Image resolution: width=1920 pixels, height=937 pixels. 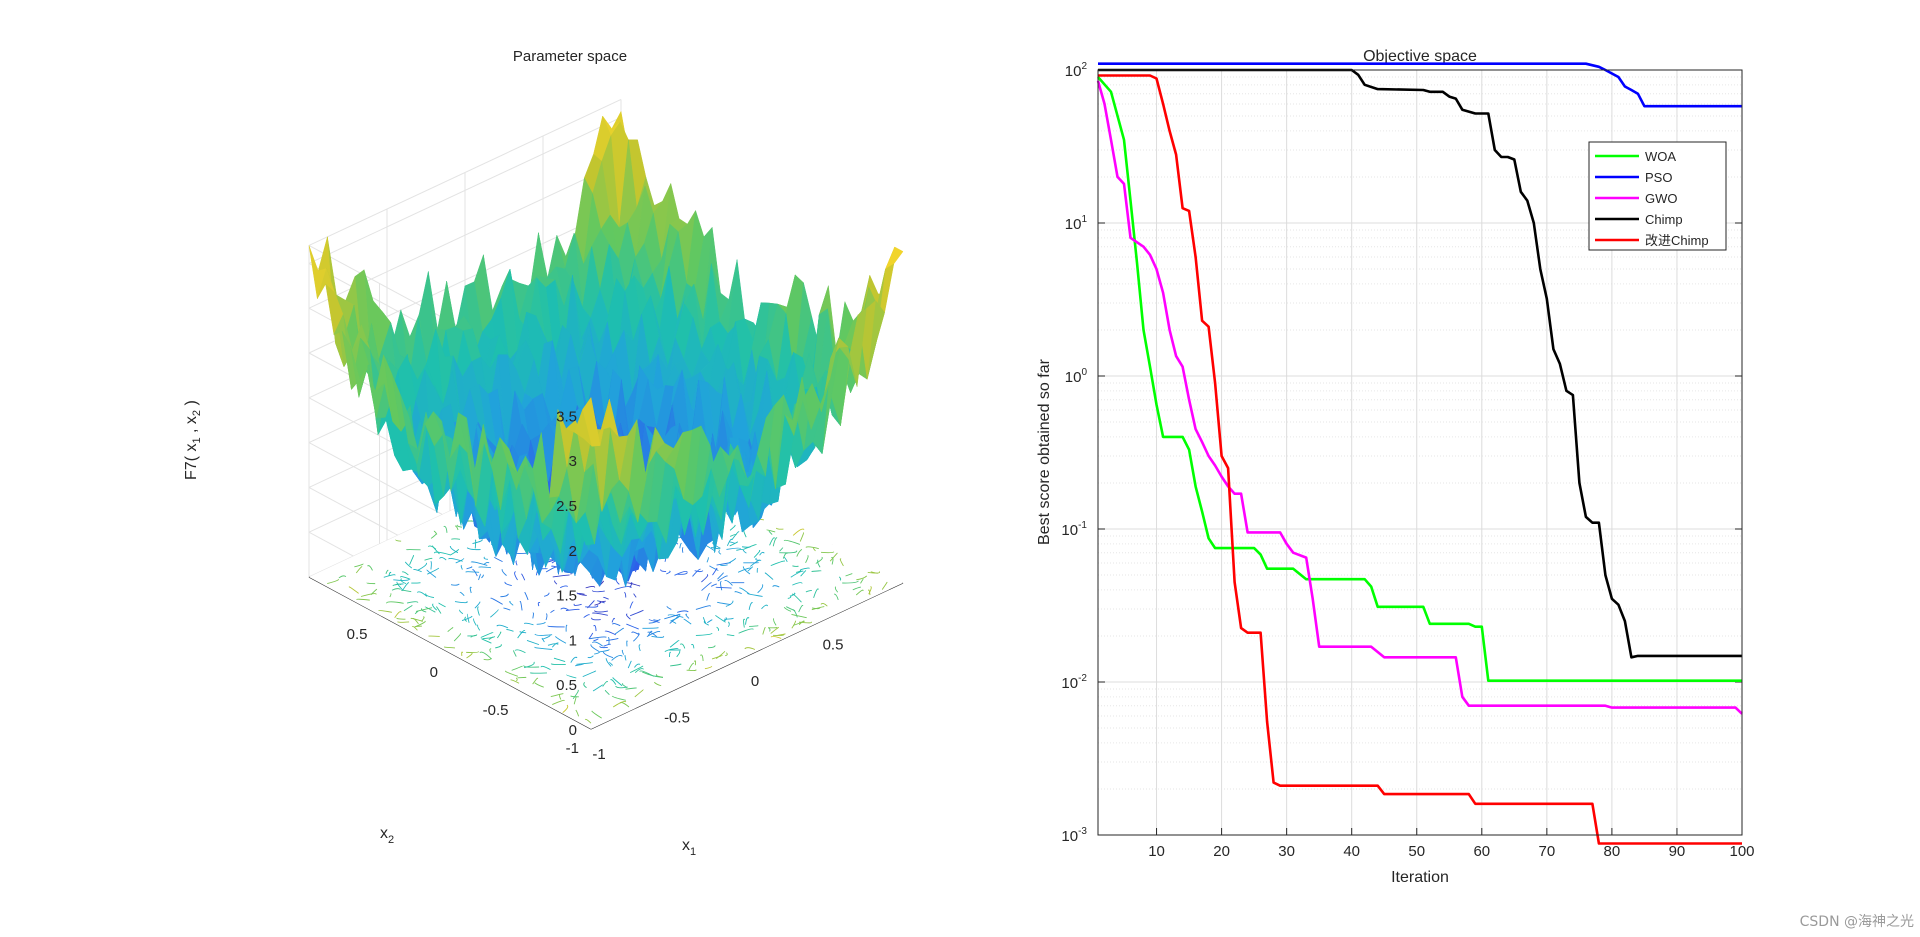 What do you see at coordinates (1044, 451) in the screenshot?
I see `y-axis-label: Best score obtained so far` at bounding box center [1044, 451].